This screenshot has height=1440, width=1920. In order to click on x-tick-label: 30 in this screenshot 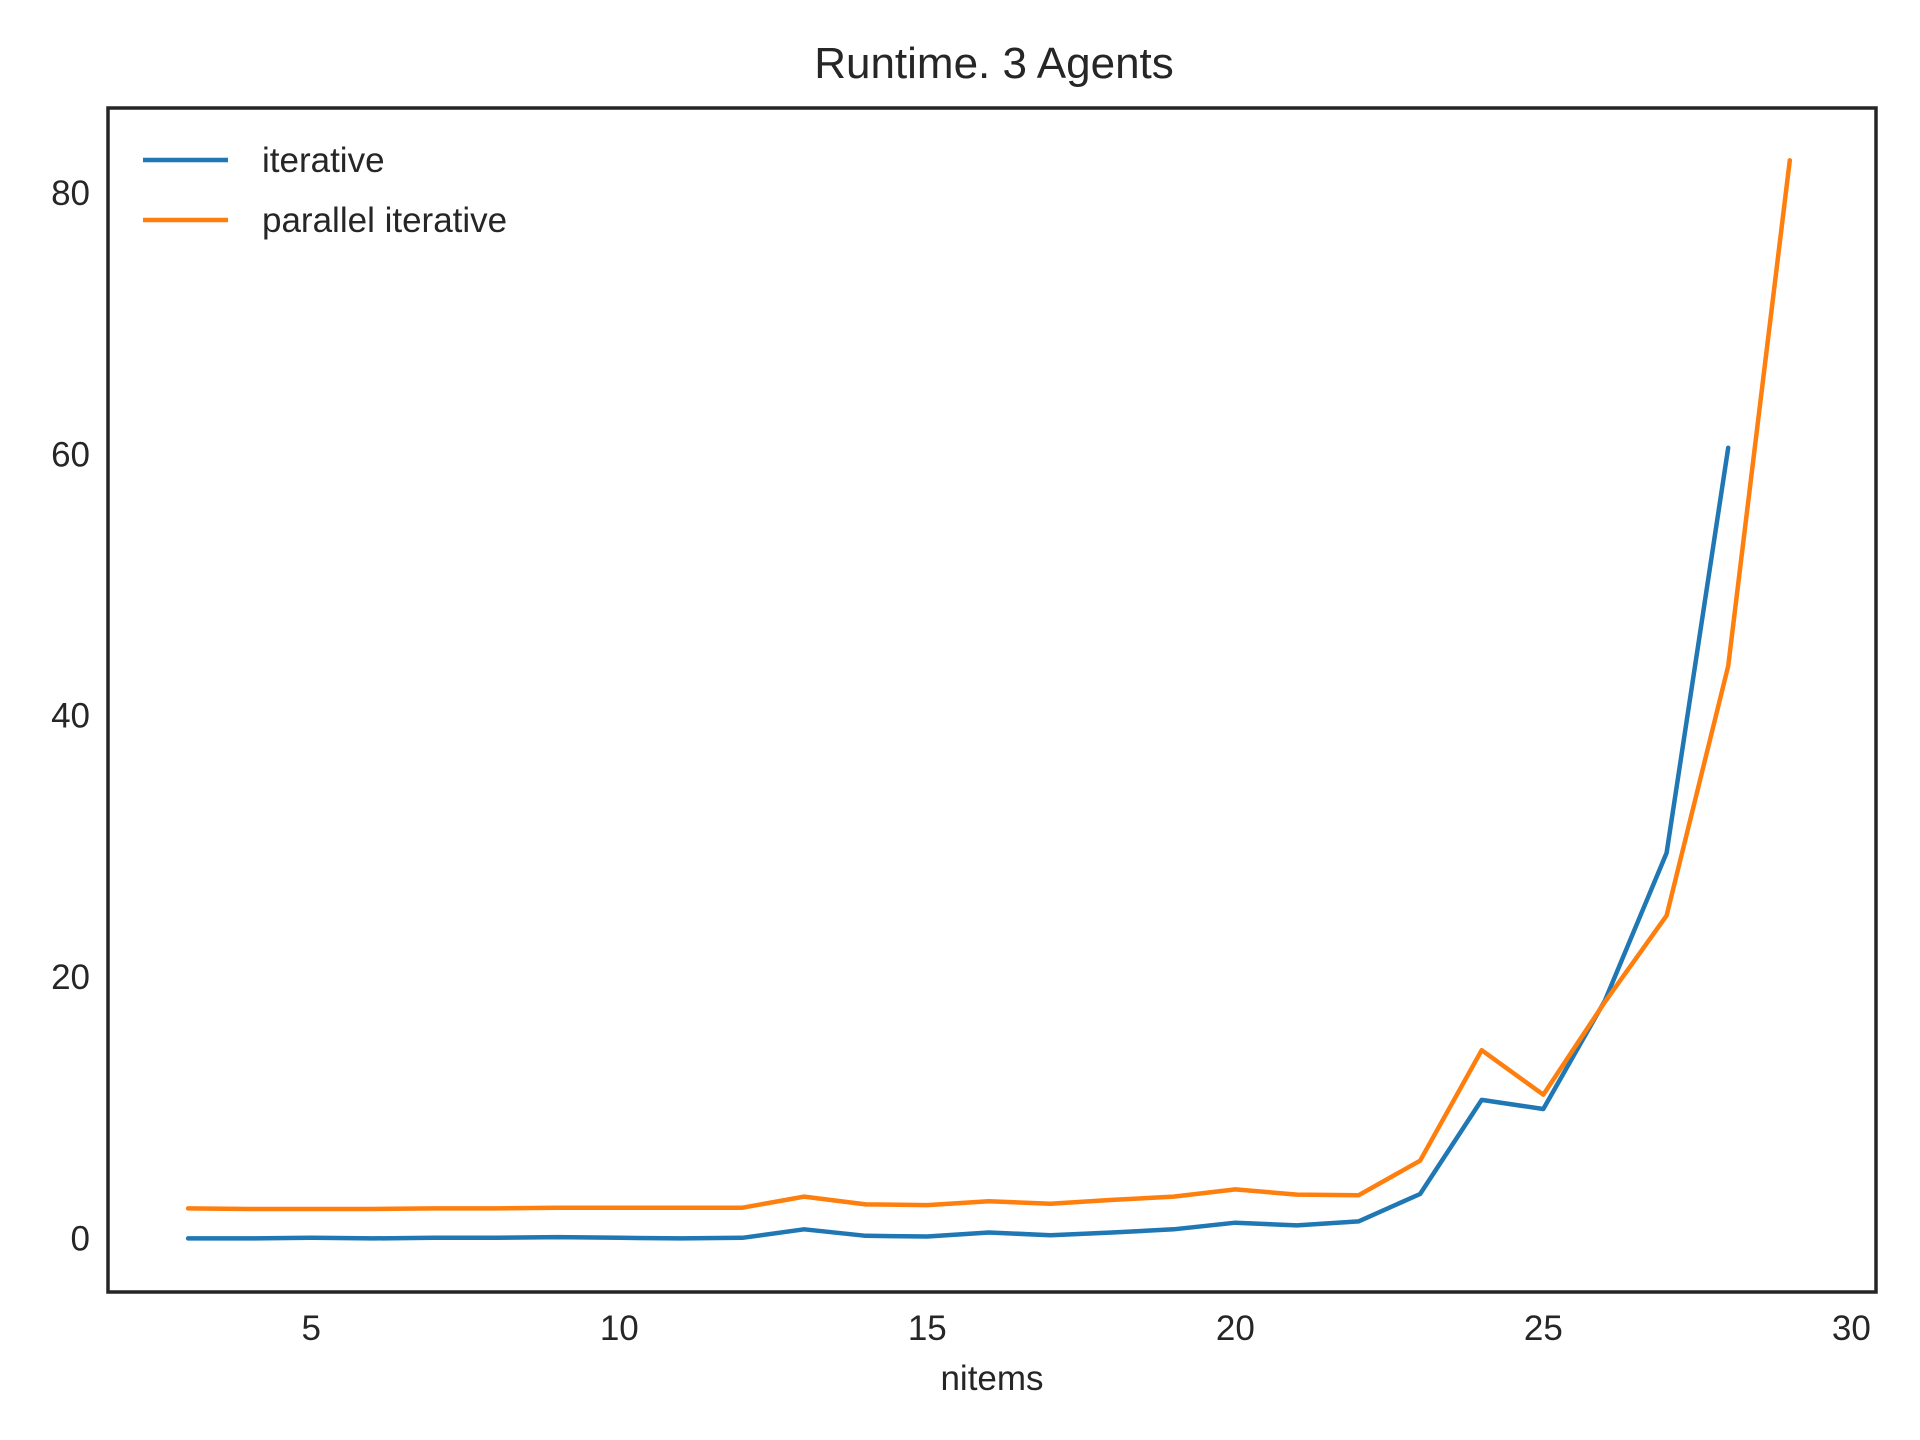, I will do `click(1851, 1328)`.